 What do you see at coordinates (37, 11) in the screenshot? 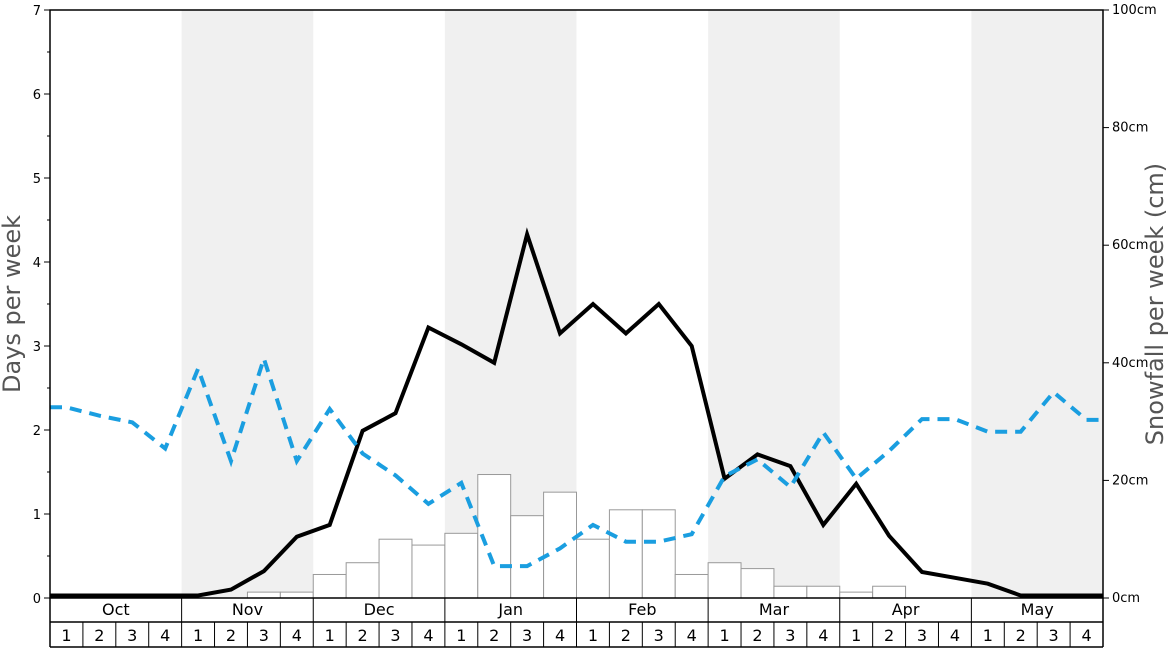
I see `y-left-tick-label: 7` at bounding box center [37, 11].